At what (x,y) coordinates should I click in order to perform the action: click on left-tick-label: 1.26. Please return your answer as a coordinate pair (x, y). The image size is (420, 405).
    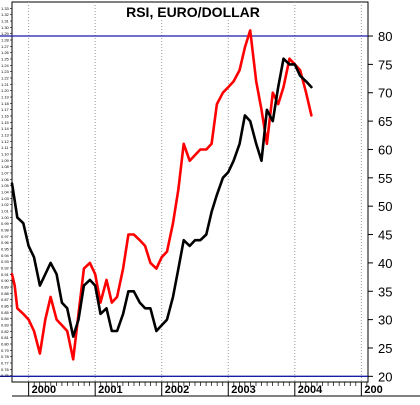
    Looking at the image, I should click on (5, 52).